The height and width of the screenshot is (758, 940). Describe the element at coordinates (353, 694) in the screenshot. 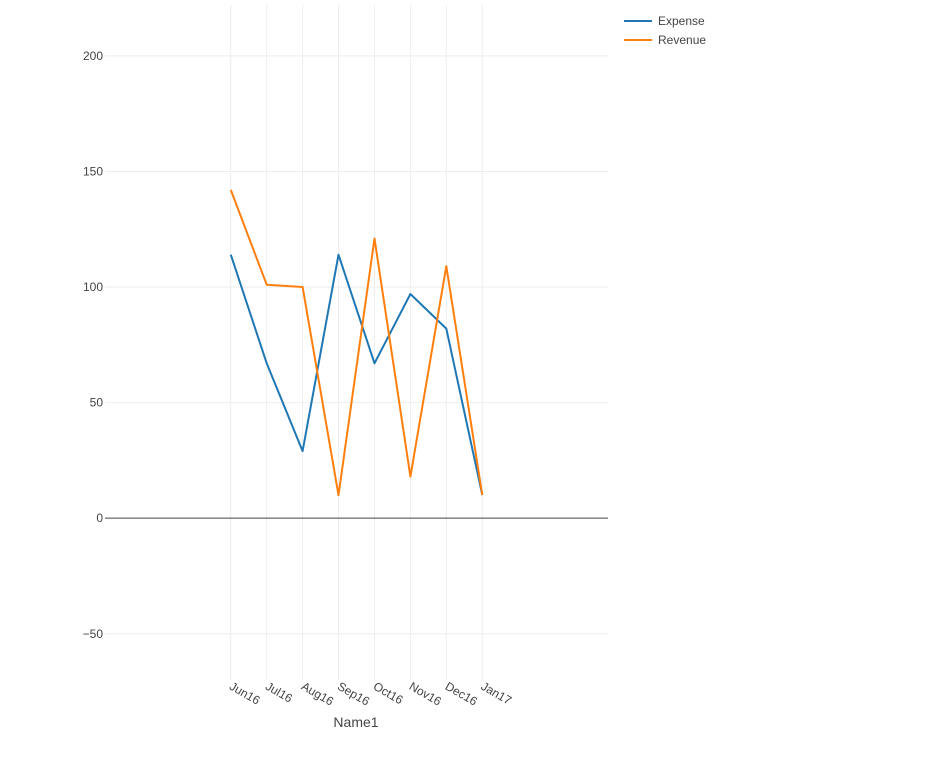

I see `x-tick-label: Sep16` at that location.